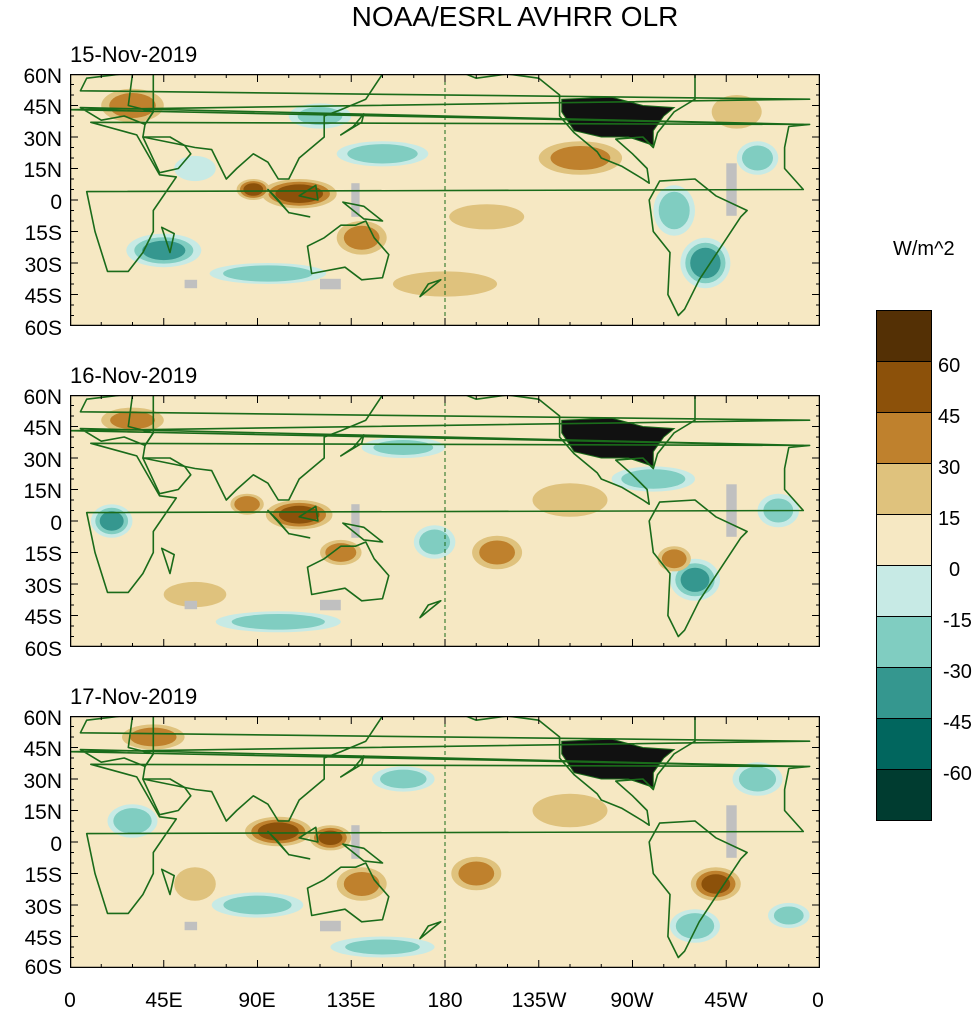  What do you see at coordinates (257, 1000) in the screenshot?
I see `lon-label: 90E` at bounding box center [257, 1000].